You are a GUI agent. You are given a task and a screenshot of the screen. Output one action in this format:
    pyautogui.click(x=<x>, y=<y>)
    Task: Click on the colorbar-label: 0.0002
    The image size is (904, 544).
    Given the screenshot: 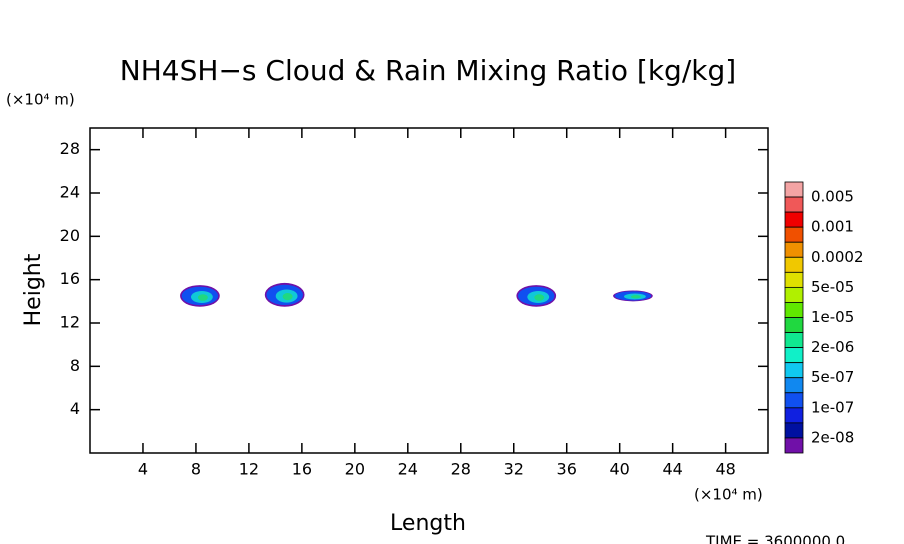 What is the action you would take?
    pyautogui.click(x=837, y=257)
    